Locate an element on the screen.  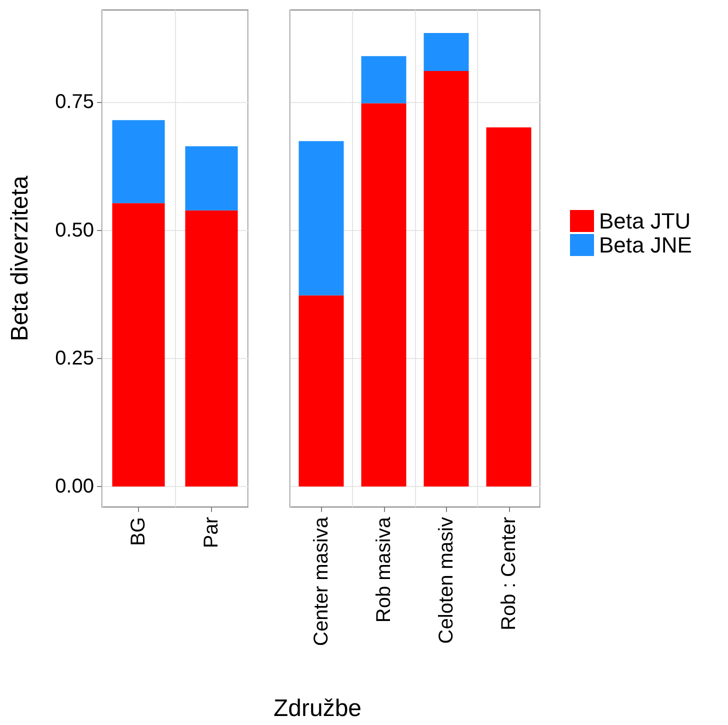
legend-label: Beta JNE is located at coordinates (645, 245).